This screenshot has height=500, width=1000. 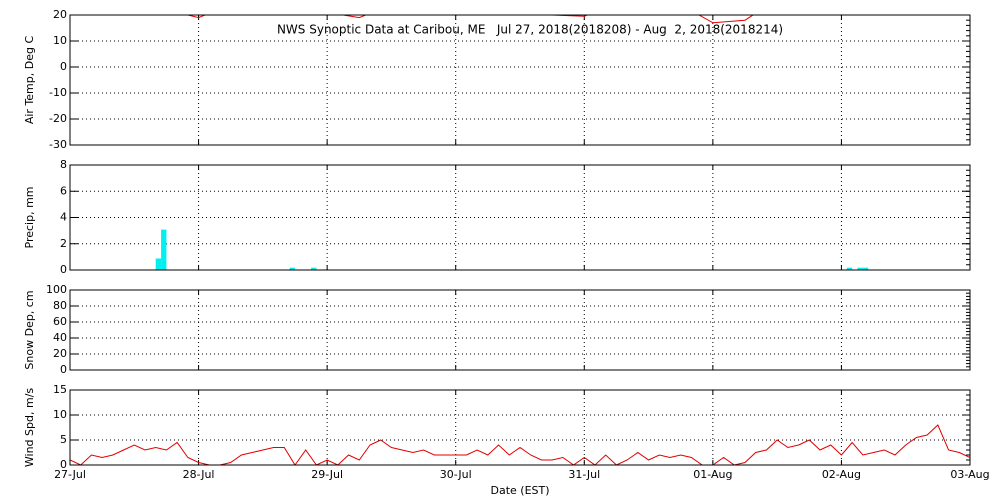 What do you see at coordinates (456, 474) in the screenshot?
I see `x-tick-label: 30-Jul` at bounding box center [456, 474].